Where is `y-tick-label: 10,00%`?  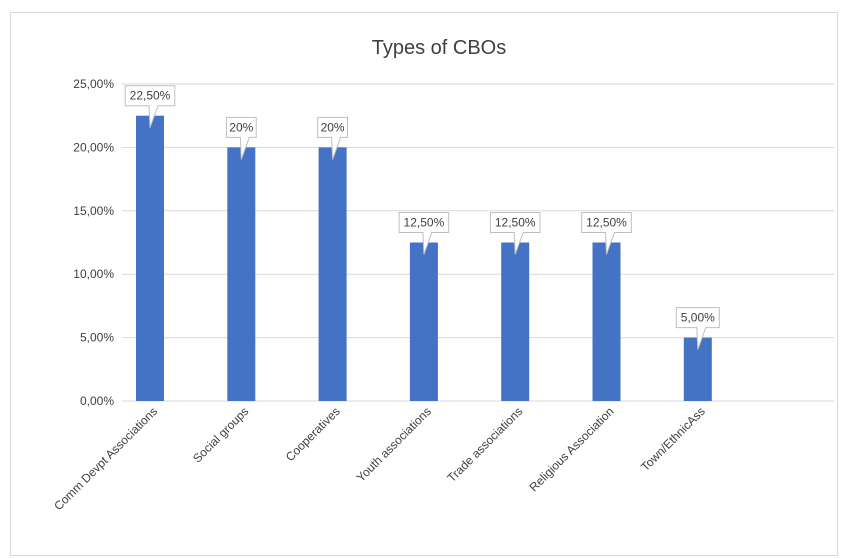 y-tick-label: 10,00% is located at coordinates (93, 274).